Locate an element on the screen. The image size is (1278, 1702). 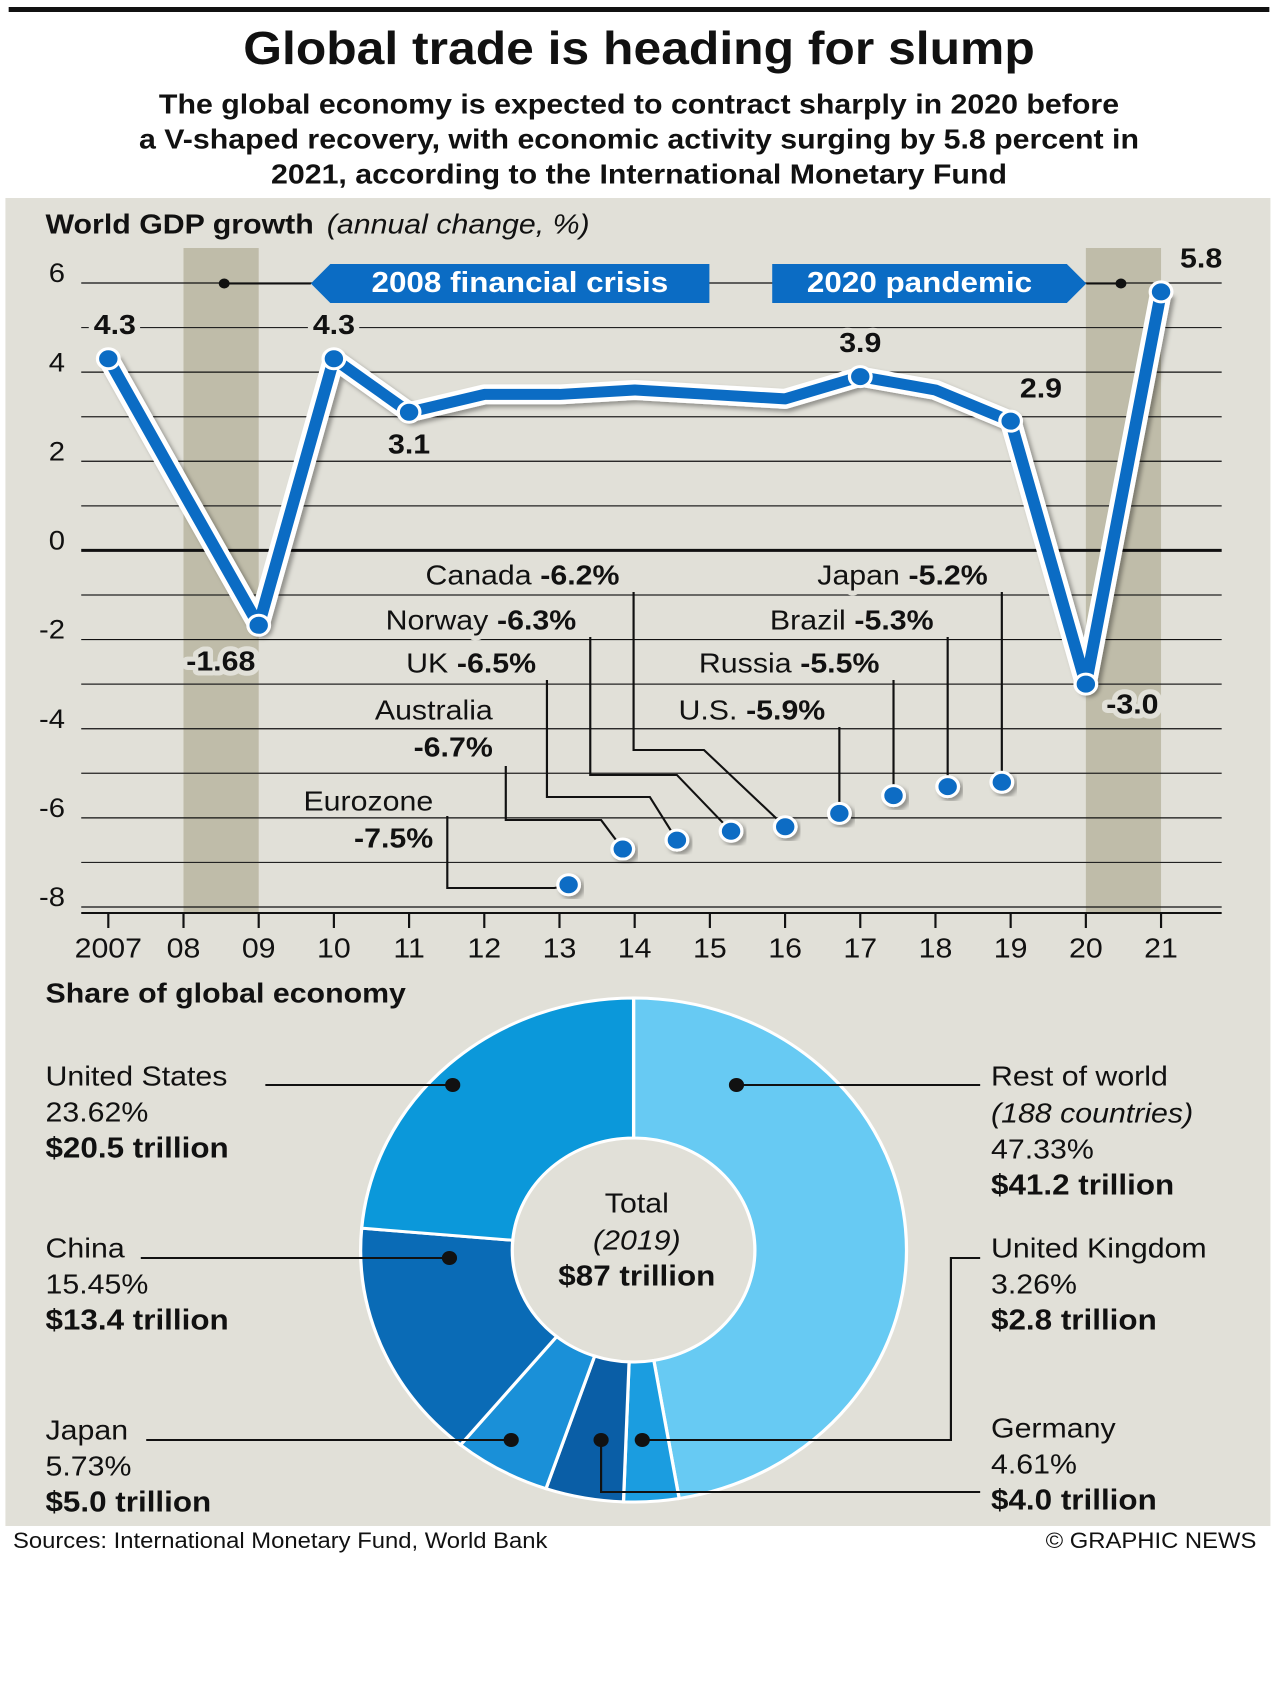
axis-title-main: World GDP growth is located at coordinates (179, 224).